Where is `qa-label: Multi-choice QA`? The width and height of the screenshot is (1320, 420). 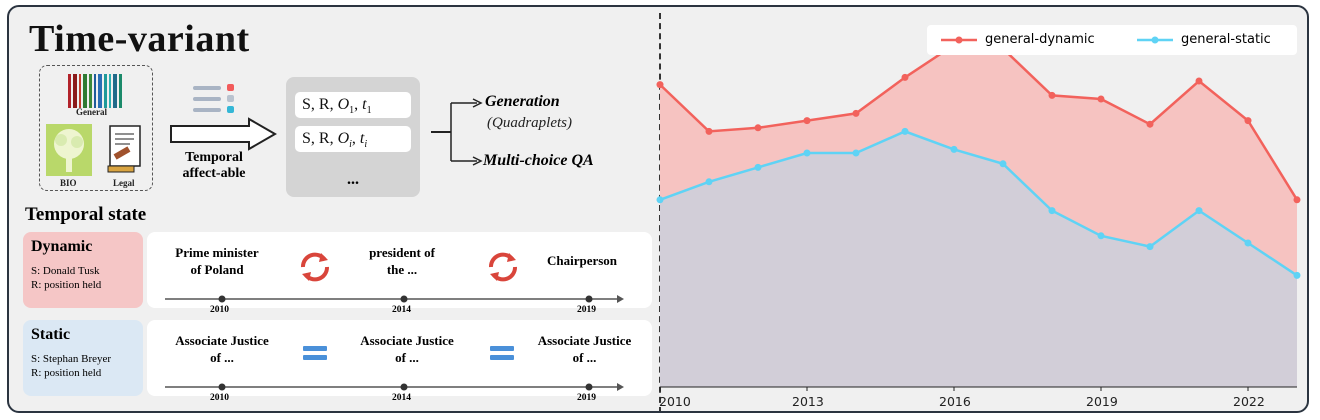
qa-label: Multi-choice QA is located at coordinates (538, 160).